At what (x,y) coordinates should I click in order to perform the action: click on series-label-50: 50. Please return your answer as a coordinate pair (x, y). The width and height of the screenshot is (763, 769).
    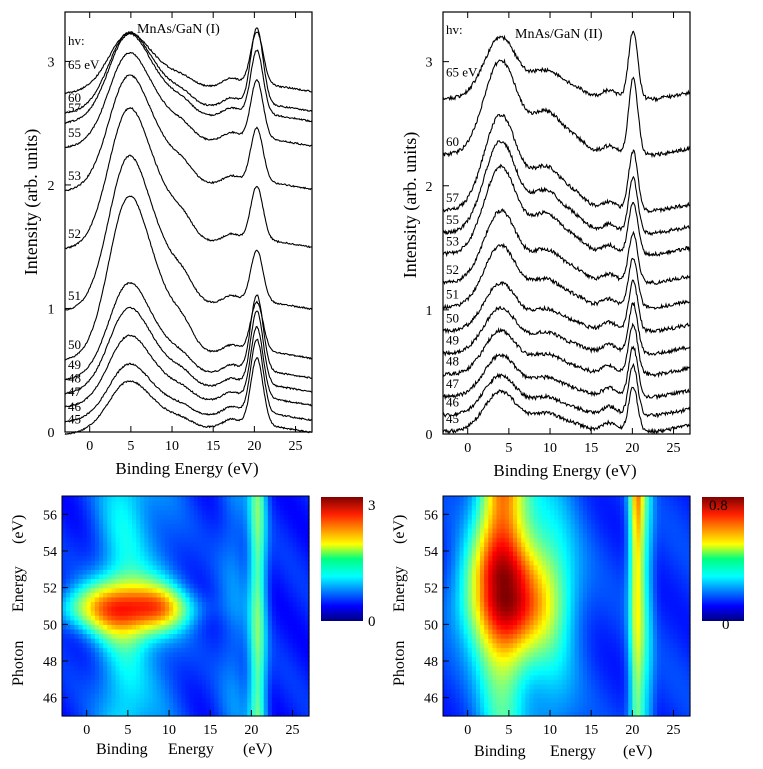
    Looking at the image, I should click on (452, 317).